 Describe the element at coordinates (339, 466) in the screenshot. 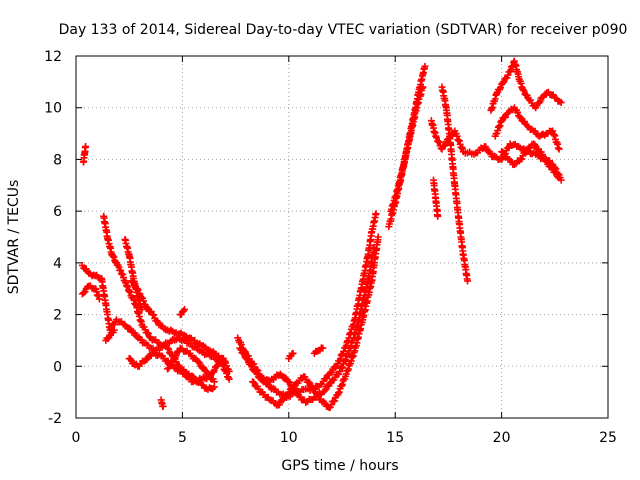

I see `x-axis-label: GPS time / hours` at that location.